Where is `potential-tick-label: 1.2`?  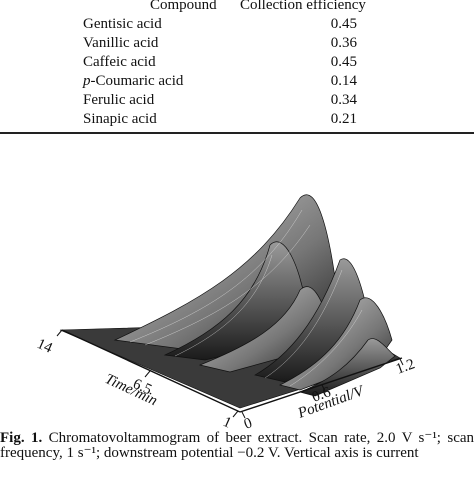
potential-tick-label: 1.2 is located at coordinates (405, 366).